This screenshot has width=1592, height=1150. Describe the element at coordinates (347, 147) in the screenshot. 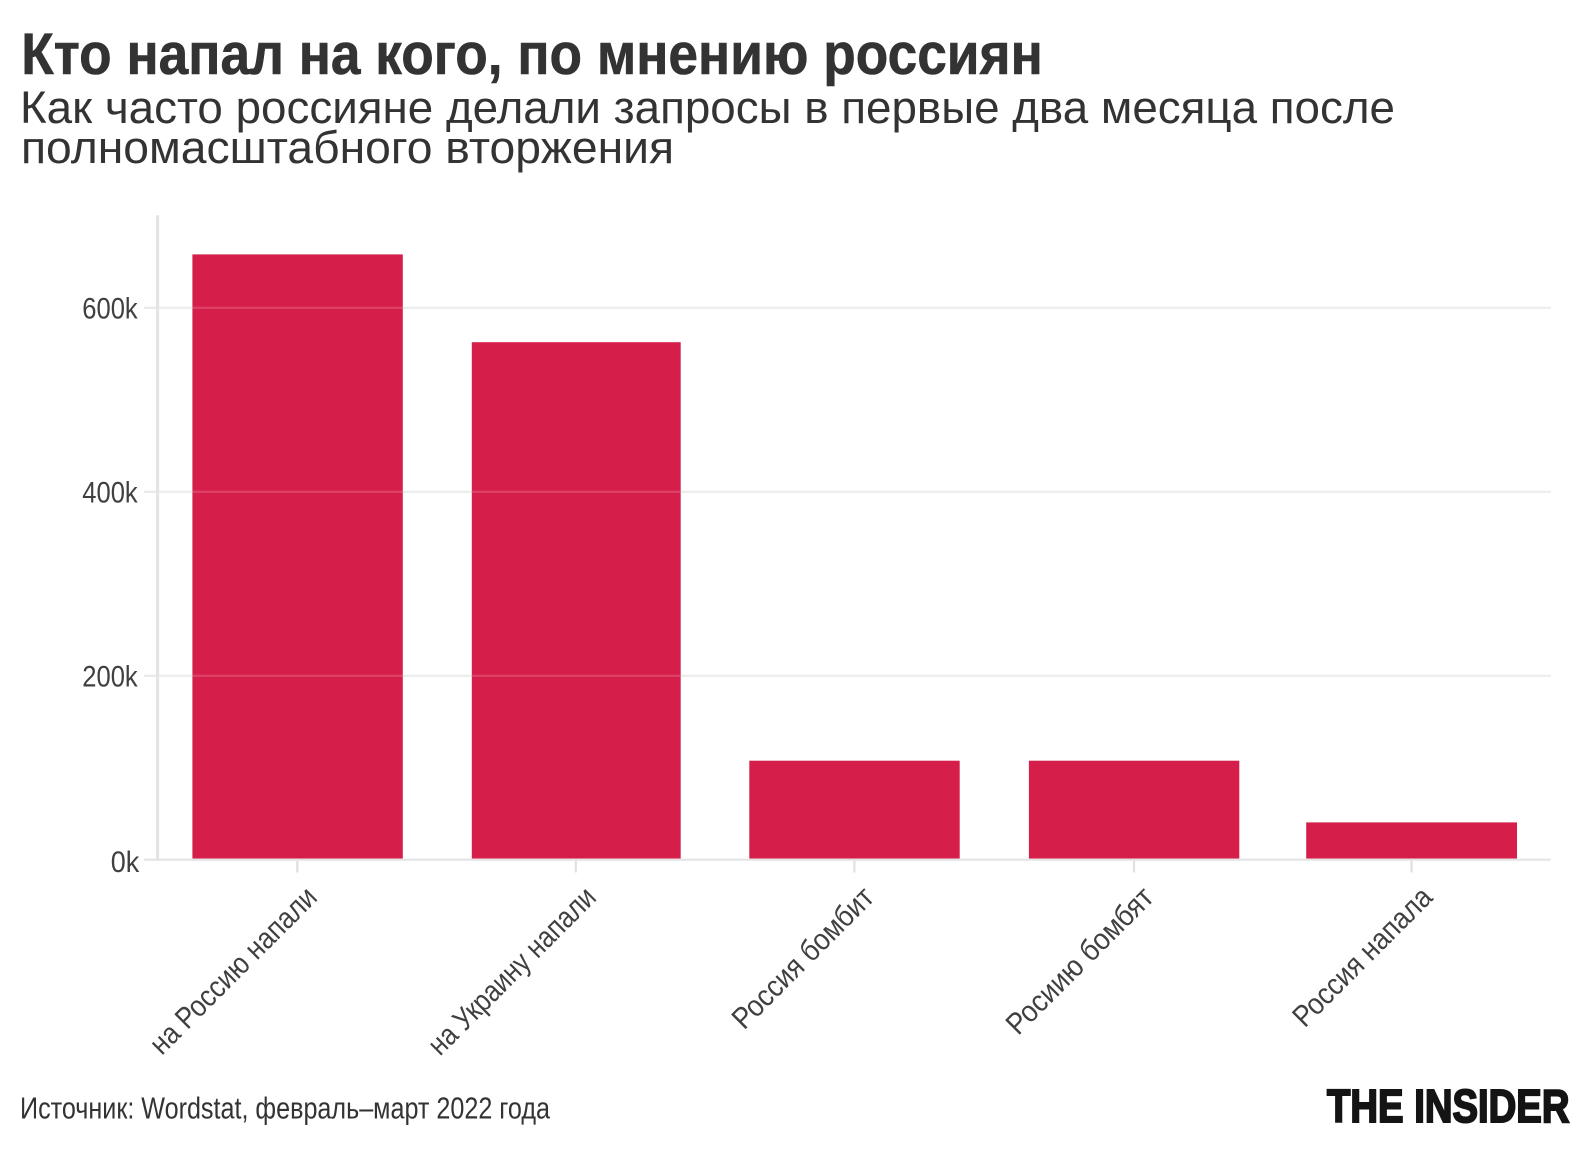

I see `svg-text: полномасштабного вторжения` at that location.